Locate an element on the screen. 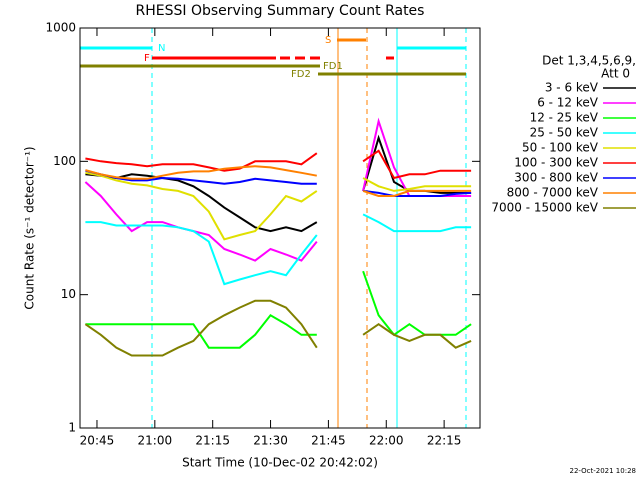  legend-label: 50 - 100 keV is located at coordinates (560, 148).